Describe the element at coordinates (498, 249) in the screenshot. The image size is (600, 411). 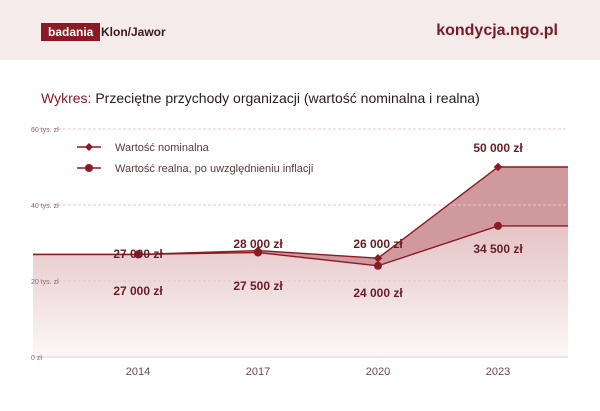
I see `real-data-label: 34 500 zł` at that location.